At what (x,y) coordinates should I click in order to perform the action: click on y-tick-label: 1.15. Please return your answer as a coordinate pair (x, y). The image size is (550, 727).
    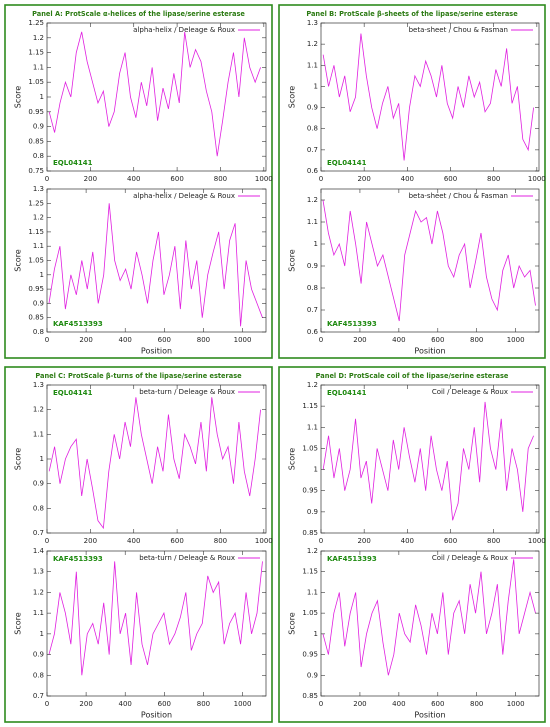
    Looking at the image, I should click on (36, 53).